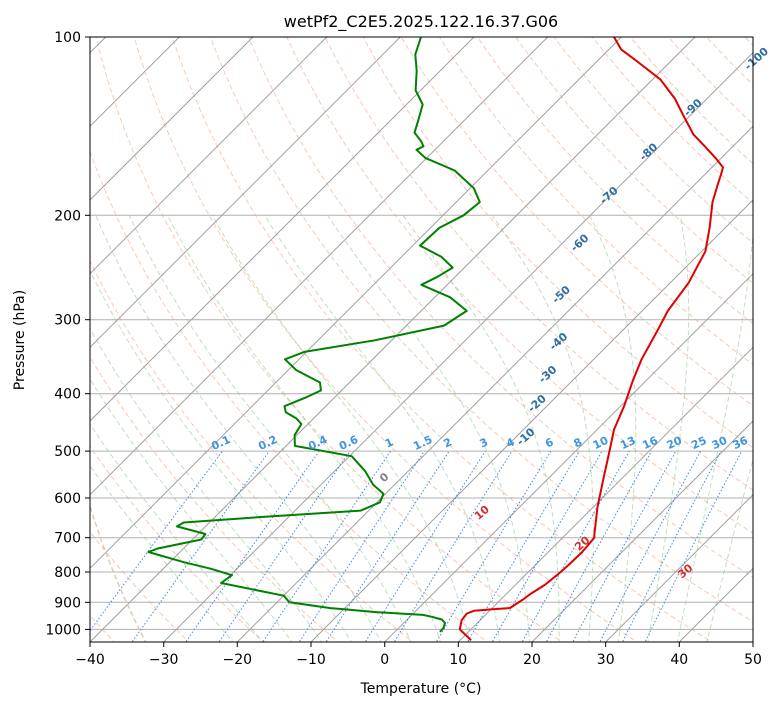  Describe the element at coordinates (582, 543) in the screenshot. I see `adiabat-label: 20` at that location.